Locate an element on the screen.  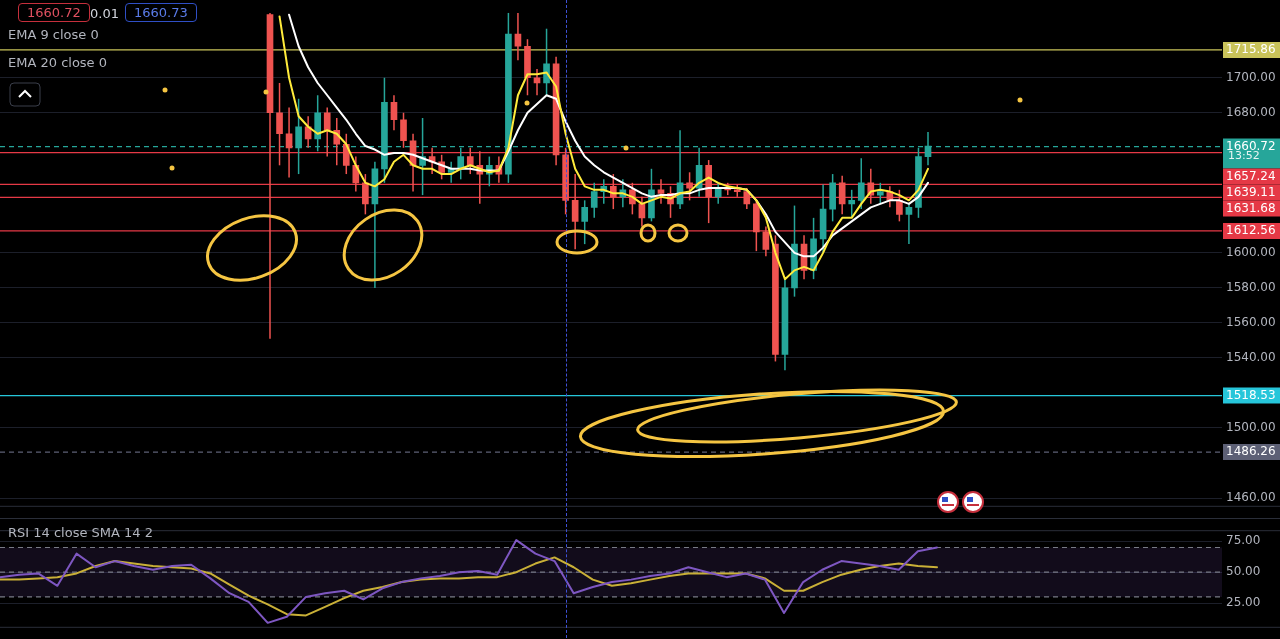
ref-line-label: 1639.11 is located at coordinates (1251, 191).